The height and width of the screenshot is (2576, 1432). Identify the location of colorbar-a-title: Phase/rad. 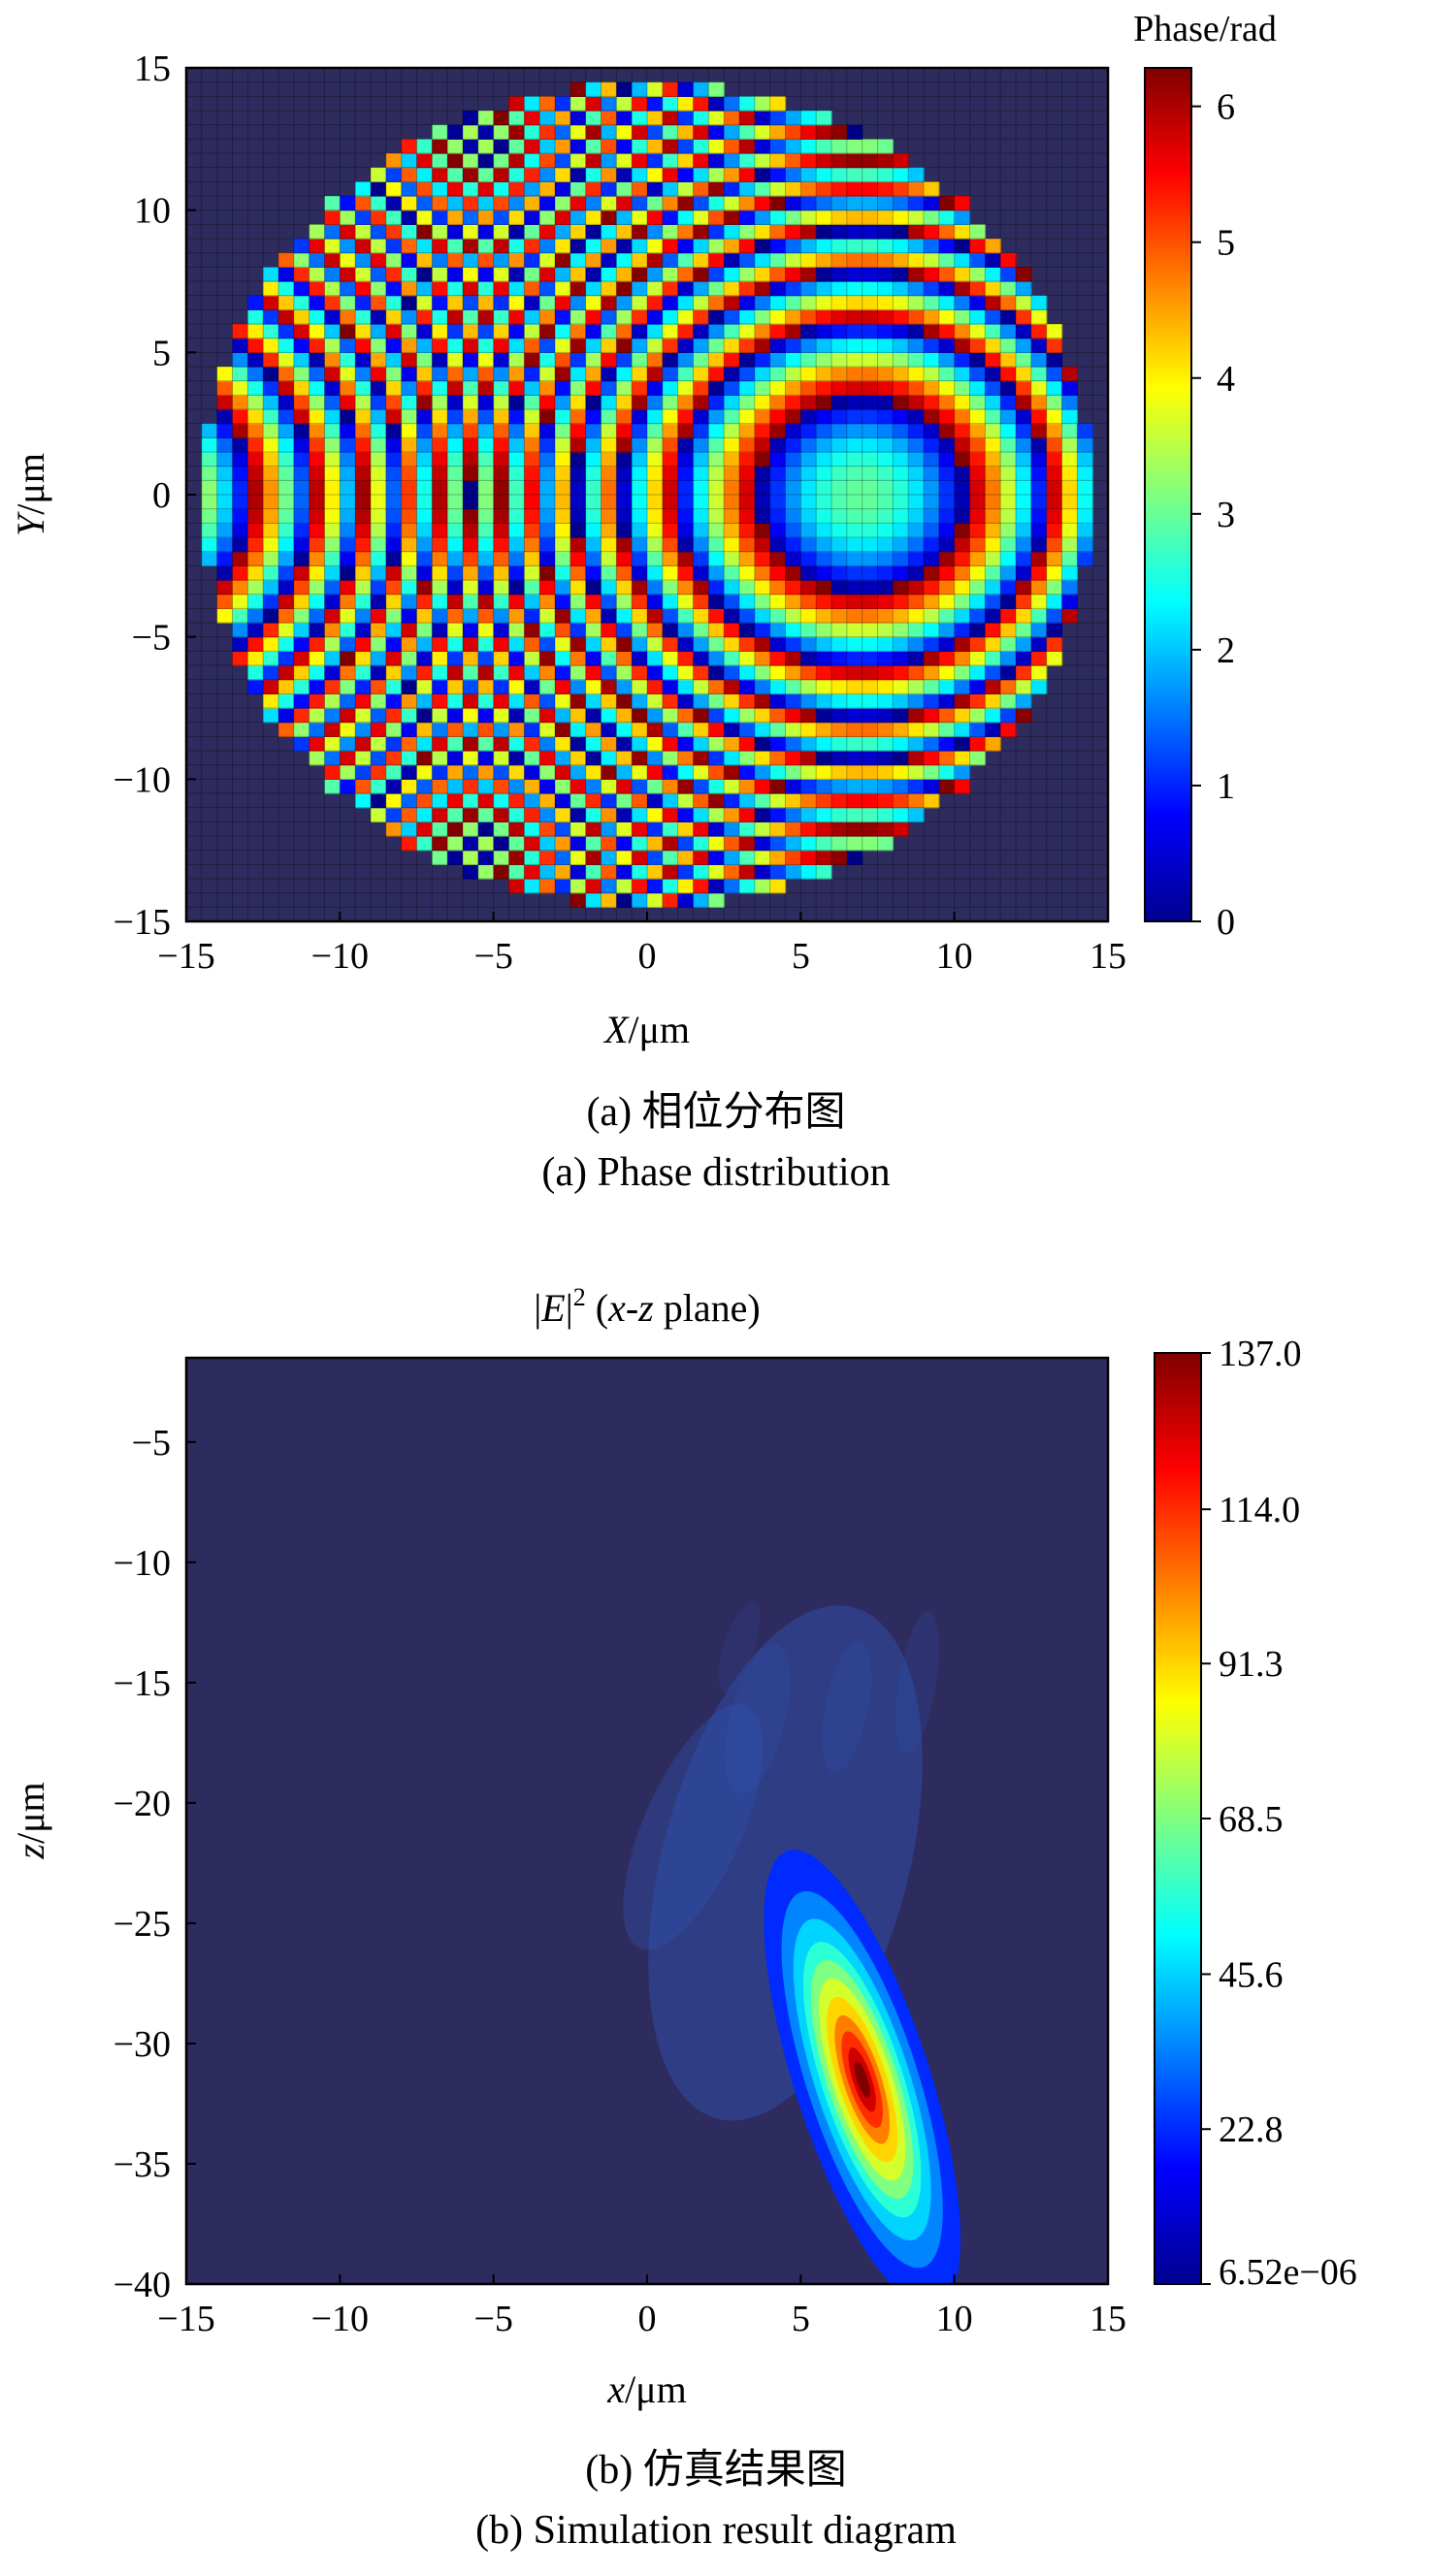
(1205, 29).